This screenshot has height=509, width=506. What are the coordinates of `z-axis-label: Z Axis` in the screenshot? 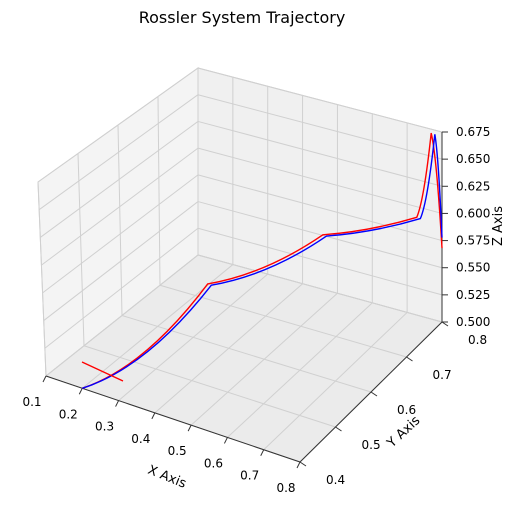 It's located at (498, 226).